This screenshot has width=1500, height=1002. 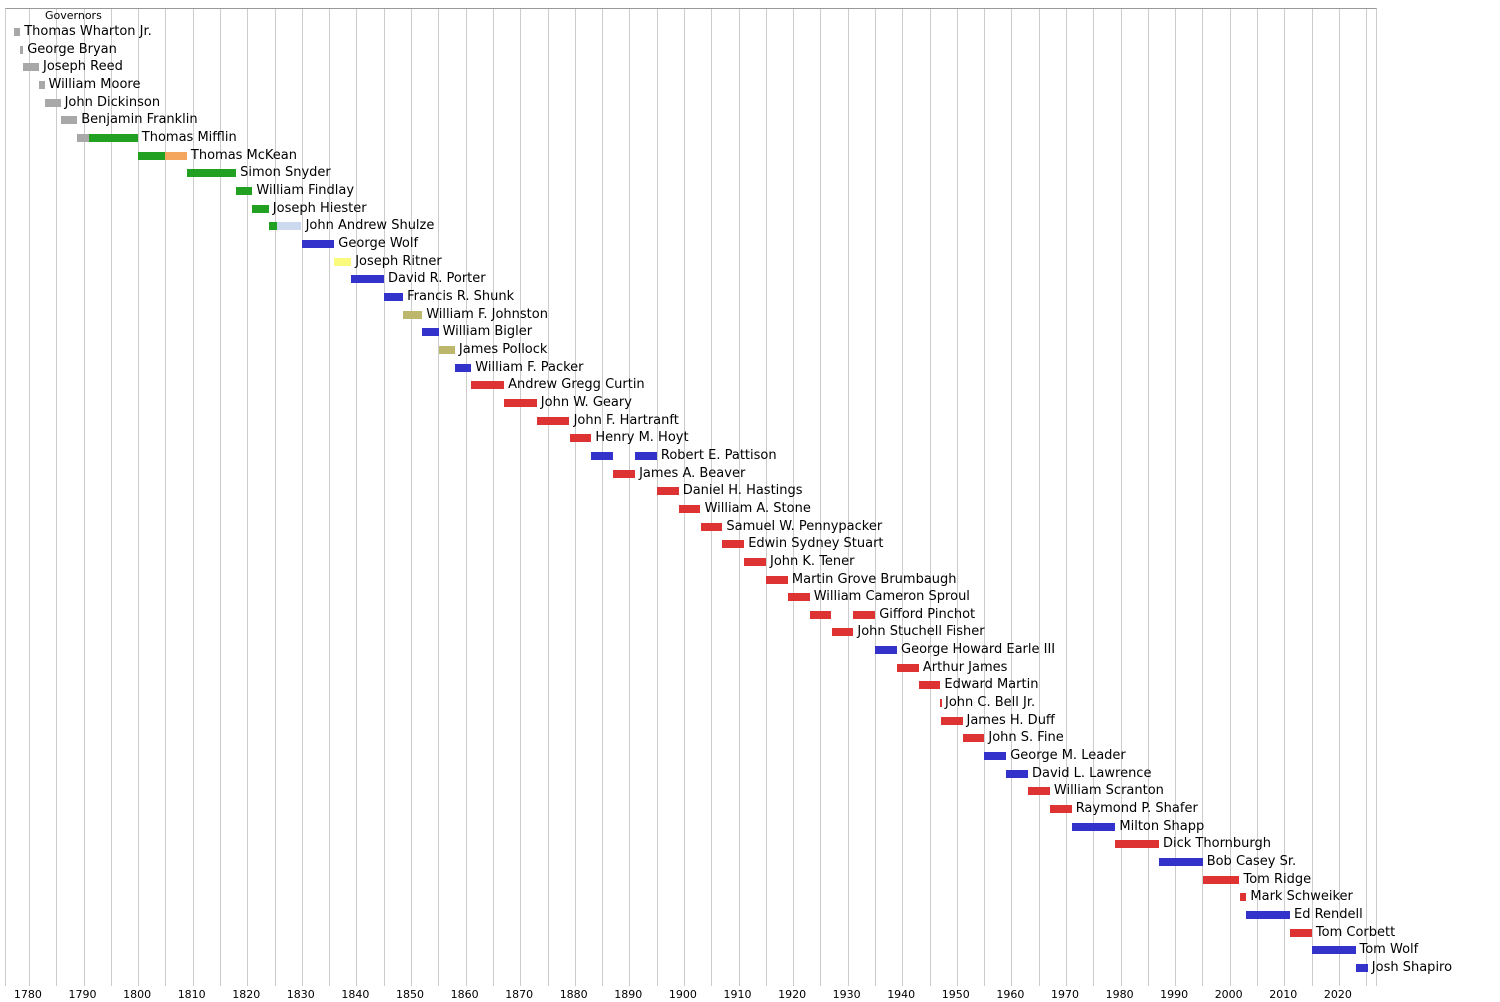 I want to click on governor-name-label: George Wolf, so click(x=378, y=243).